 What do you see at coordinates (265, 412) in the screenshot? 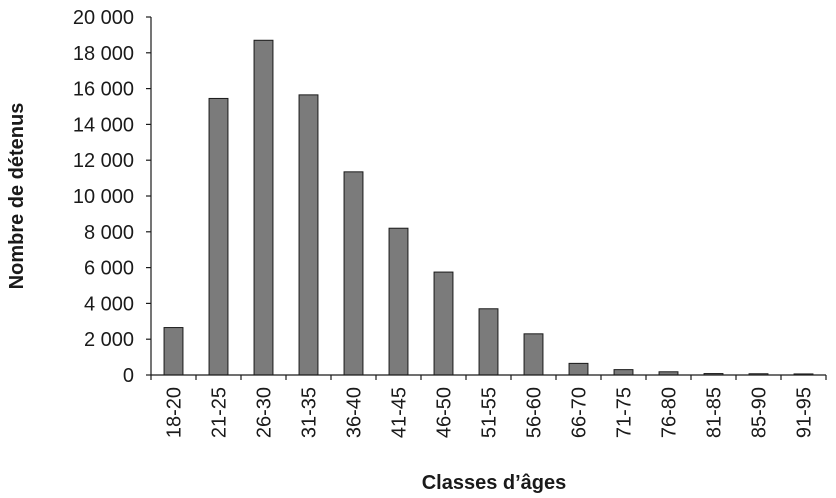
I see `x-tick-label: 26-30` at bounding box center [265, 412].